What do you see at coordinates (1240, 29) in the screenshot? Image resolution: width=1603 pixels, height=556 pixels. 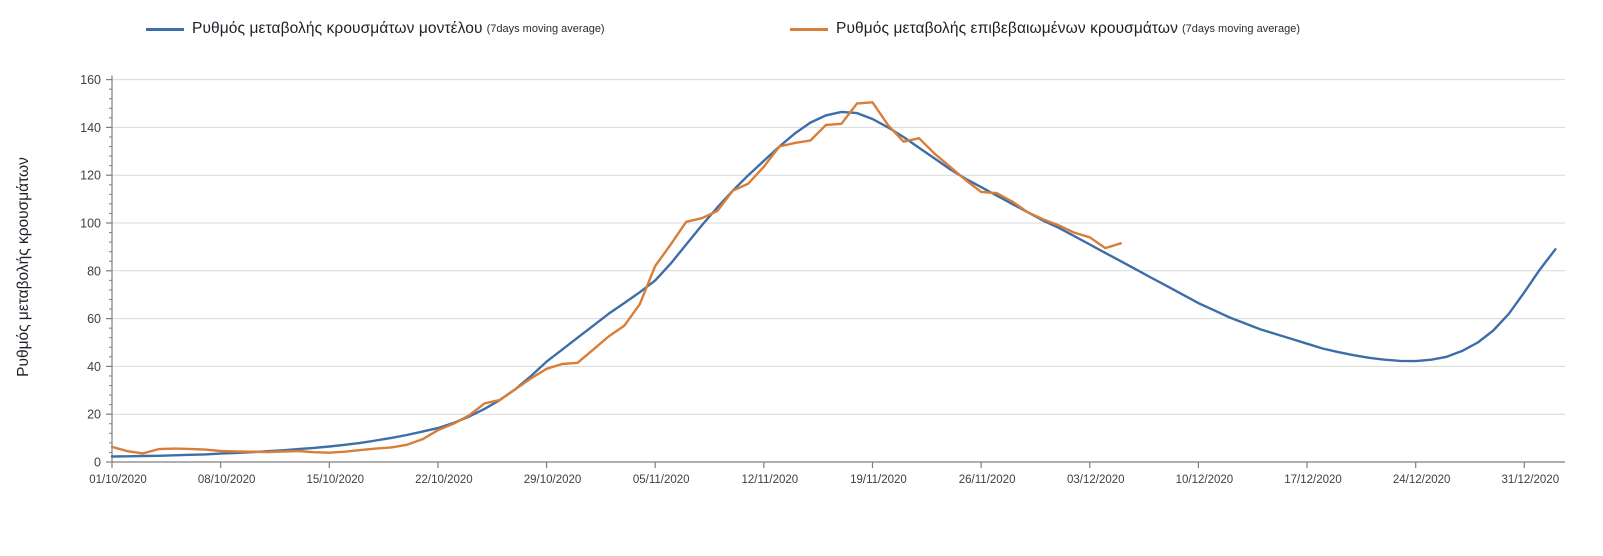 I see `legend-sublabel-confirmed: (7days moving average)` at bounding box center [1240, 29].